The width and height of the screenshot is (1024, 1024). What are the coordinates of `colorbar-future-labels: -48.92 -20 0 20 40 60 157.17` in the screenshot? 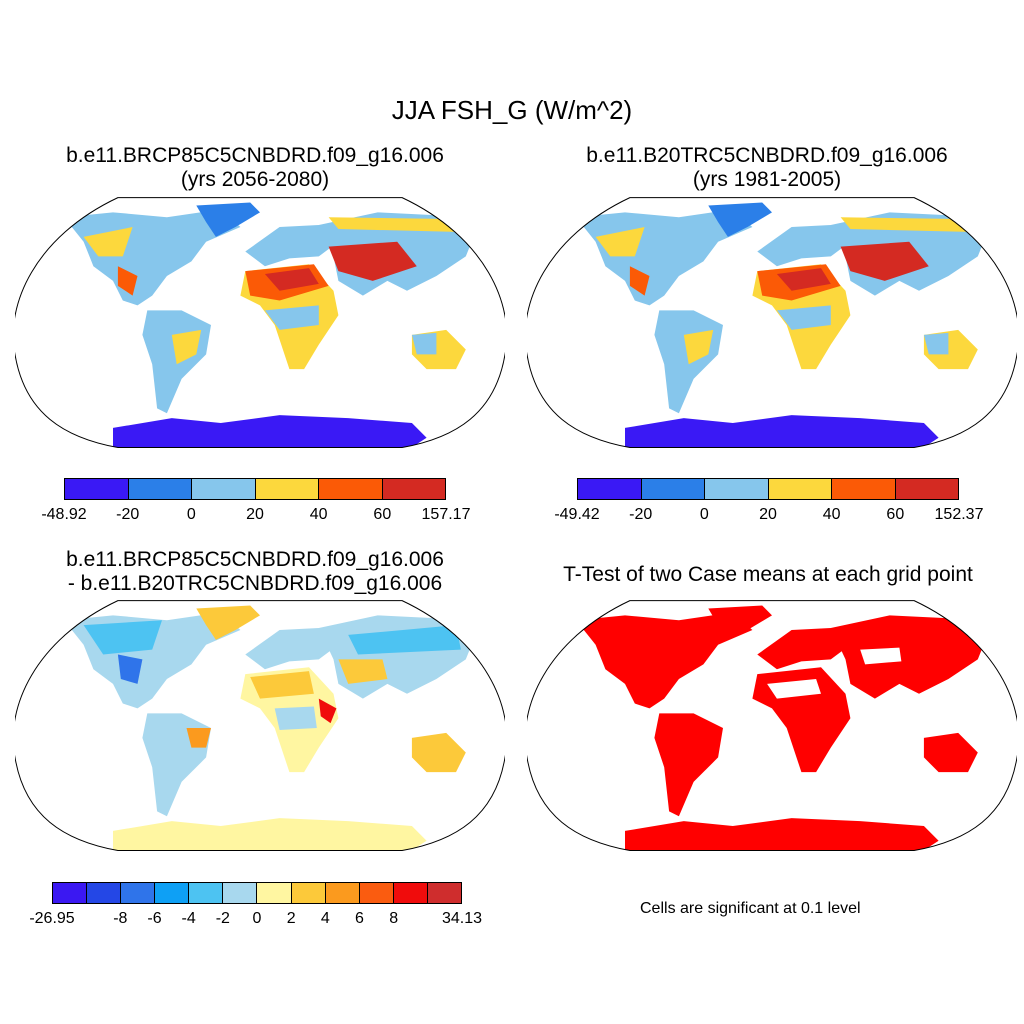 It's located at (255, 516).